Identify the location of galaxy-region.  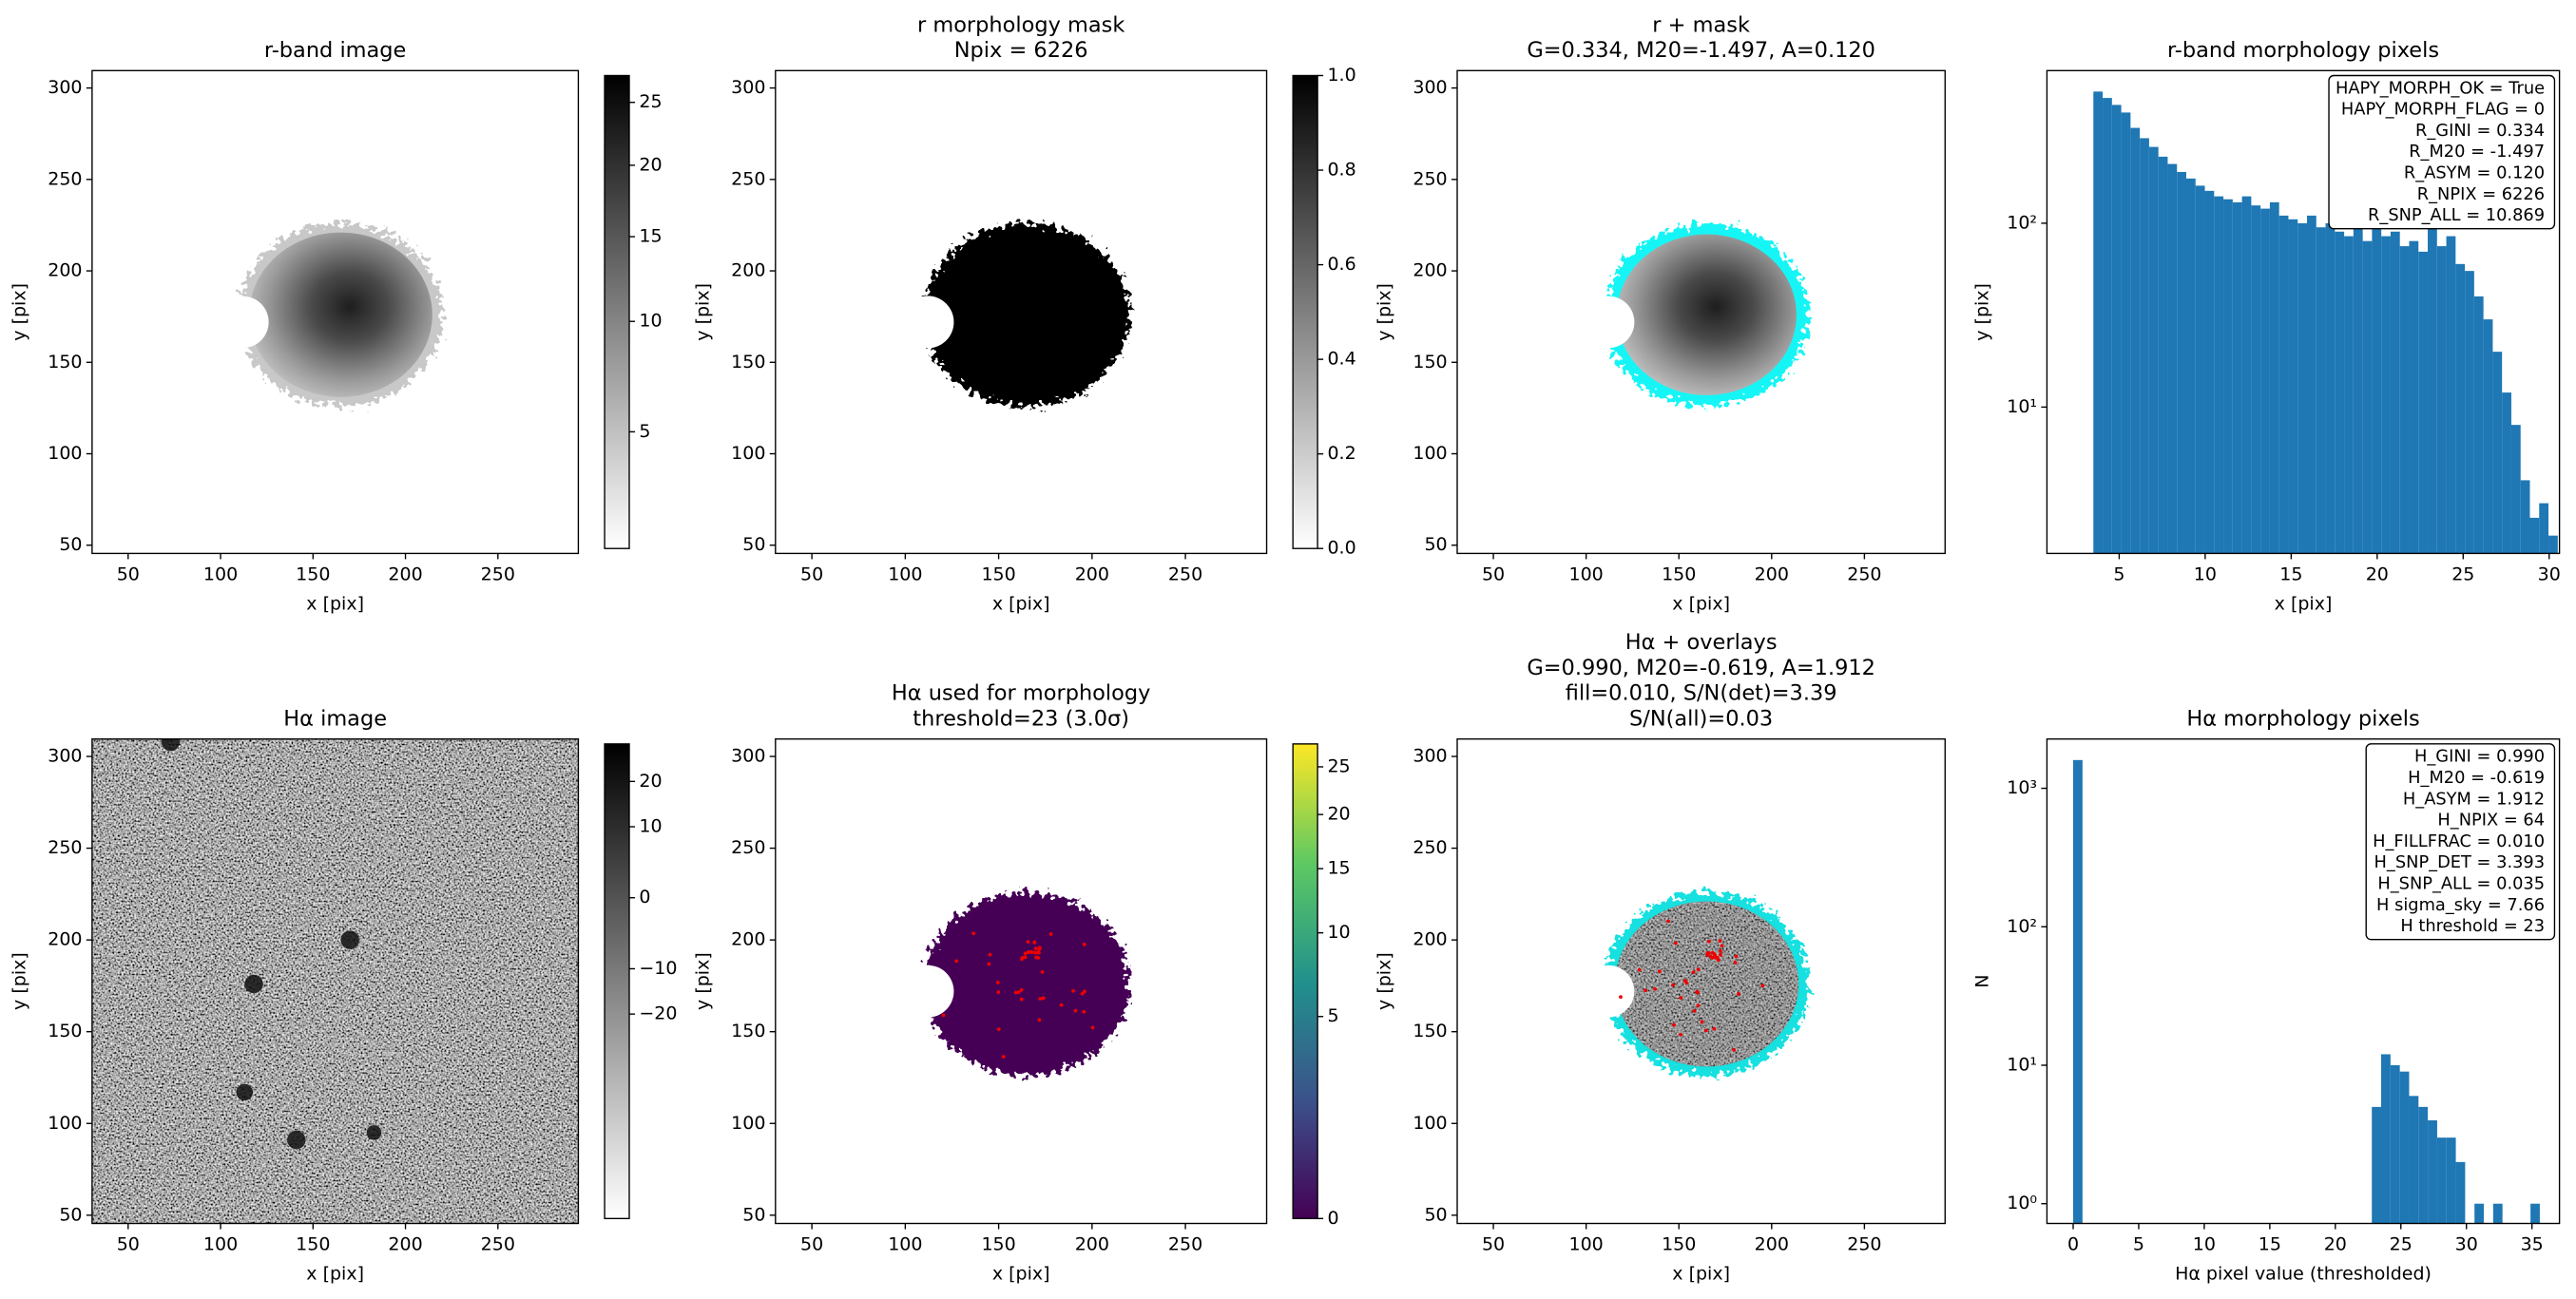
(1027, 315).